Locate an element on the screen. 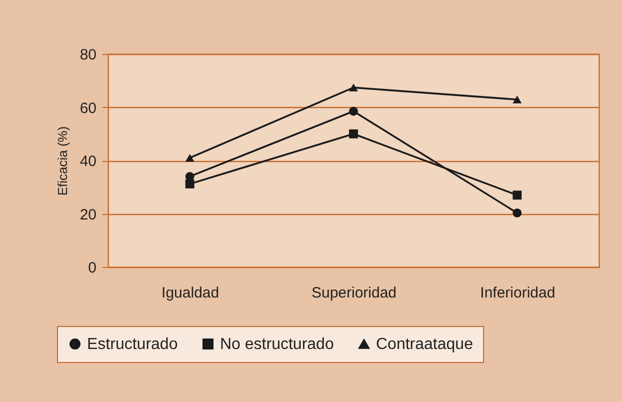 This screenshot has width=622, height=402. x-tick-label: Igualdad is located at coordinates (191, 293).